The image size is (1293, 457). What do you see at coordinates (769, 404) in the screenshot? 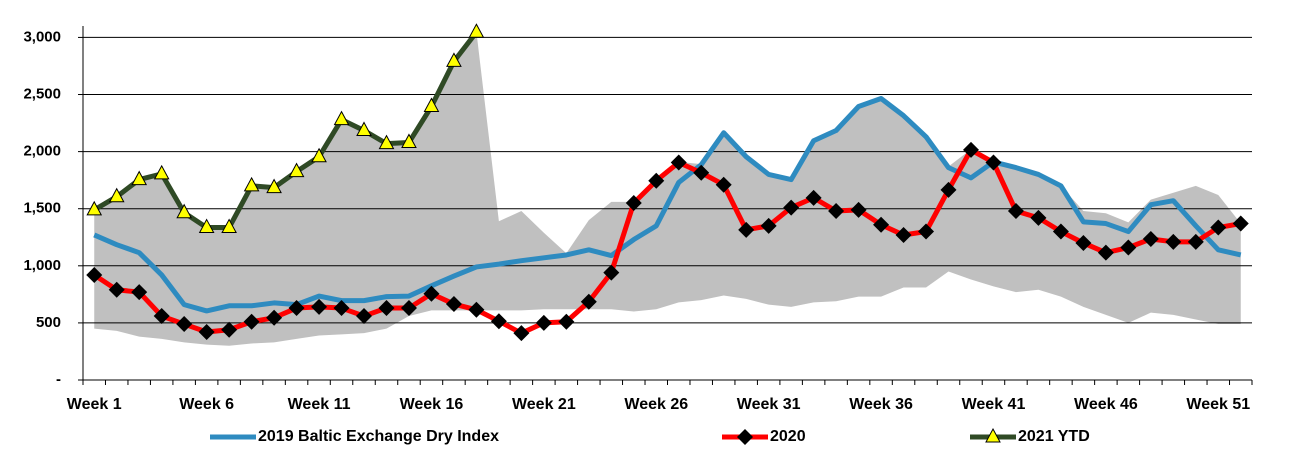
I see `x-tick-label: Week 31` at bounding box center [769, 404].